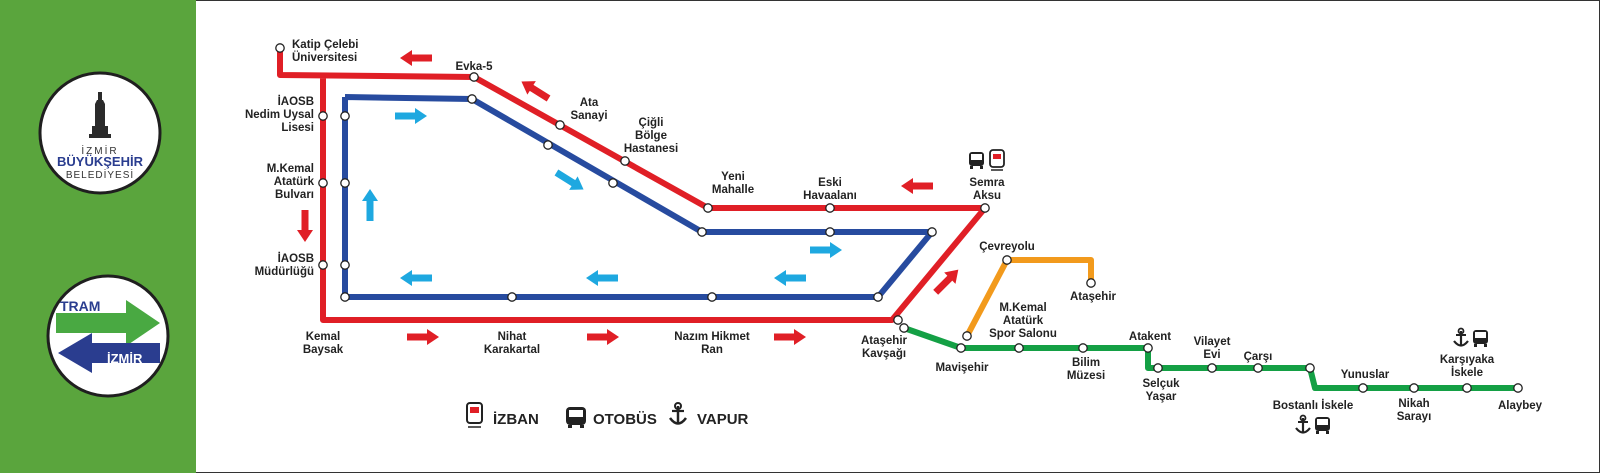  I want to click on tram-logo-word-izmir: İZMİR, so click(125, 358).